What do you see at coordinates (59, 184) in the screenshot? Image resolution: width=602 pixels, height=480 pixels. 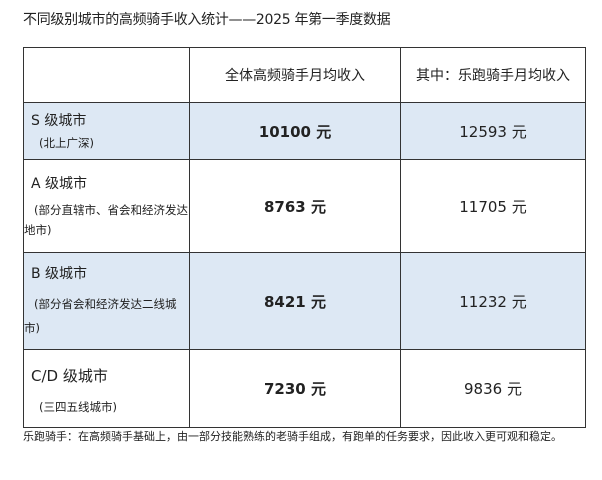 I see `city-name: A 级城市` at bounding box center [59, 184].